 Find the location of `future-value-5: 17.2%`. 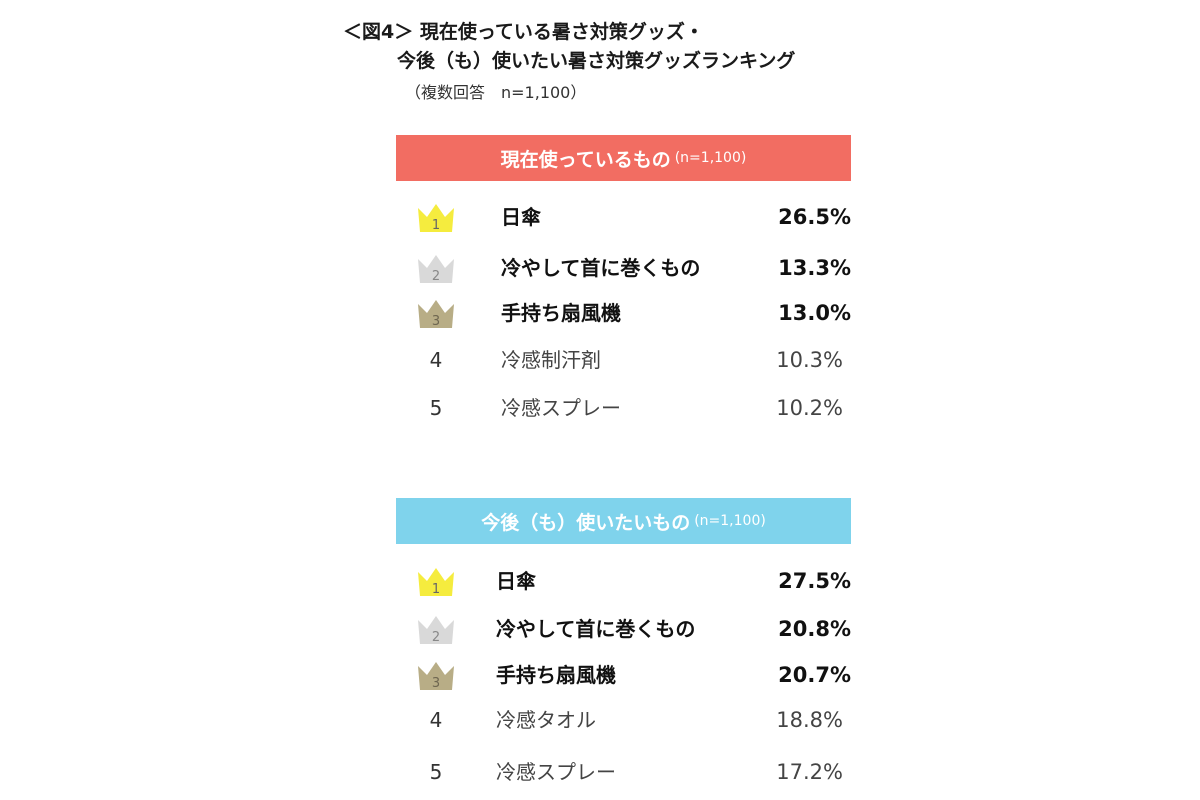

future-value-5: 17.2% is located at coordinates (809, 772).